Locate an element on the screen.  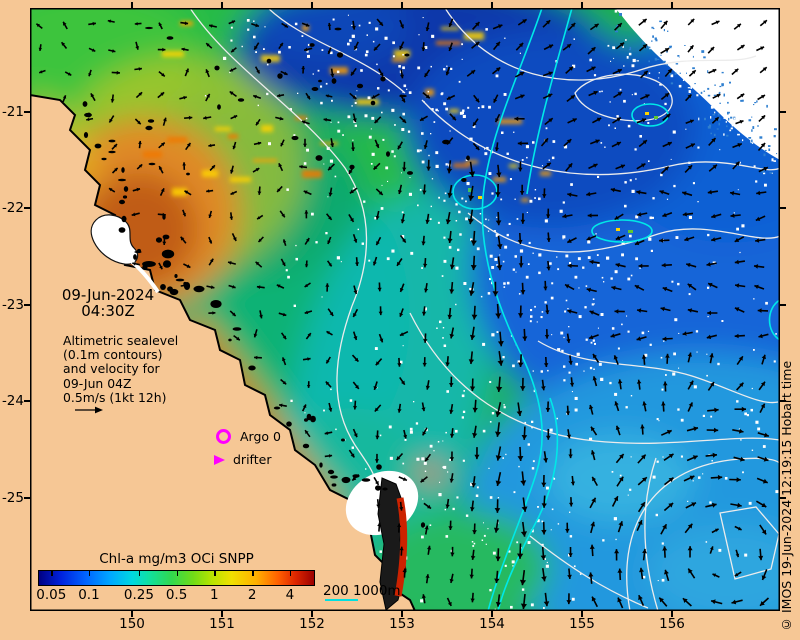
y-axis-tick-label: -23 is located at coordinates (12, 305).